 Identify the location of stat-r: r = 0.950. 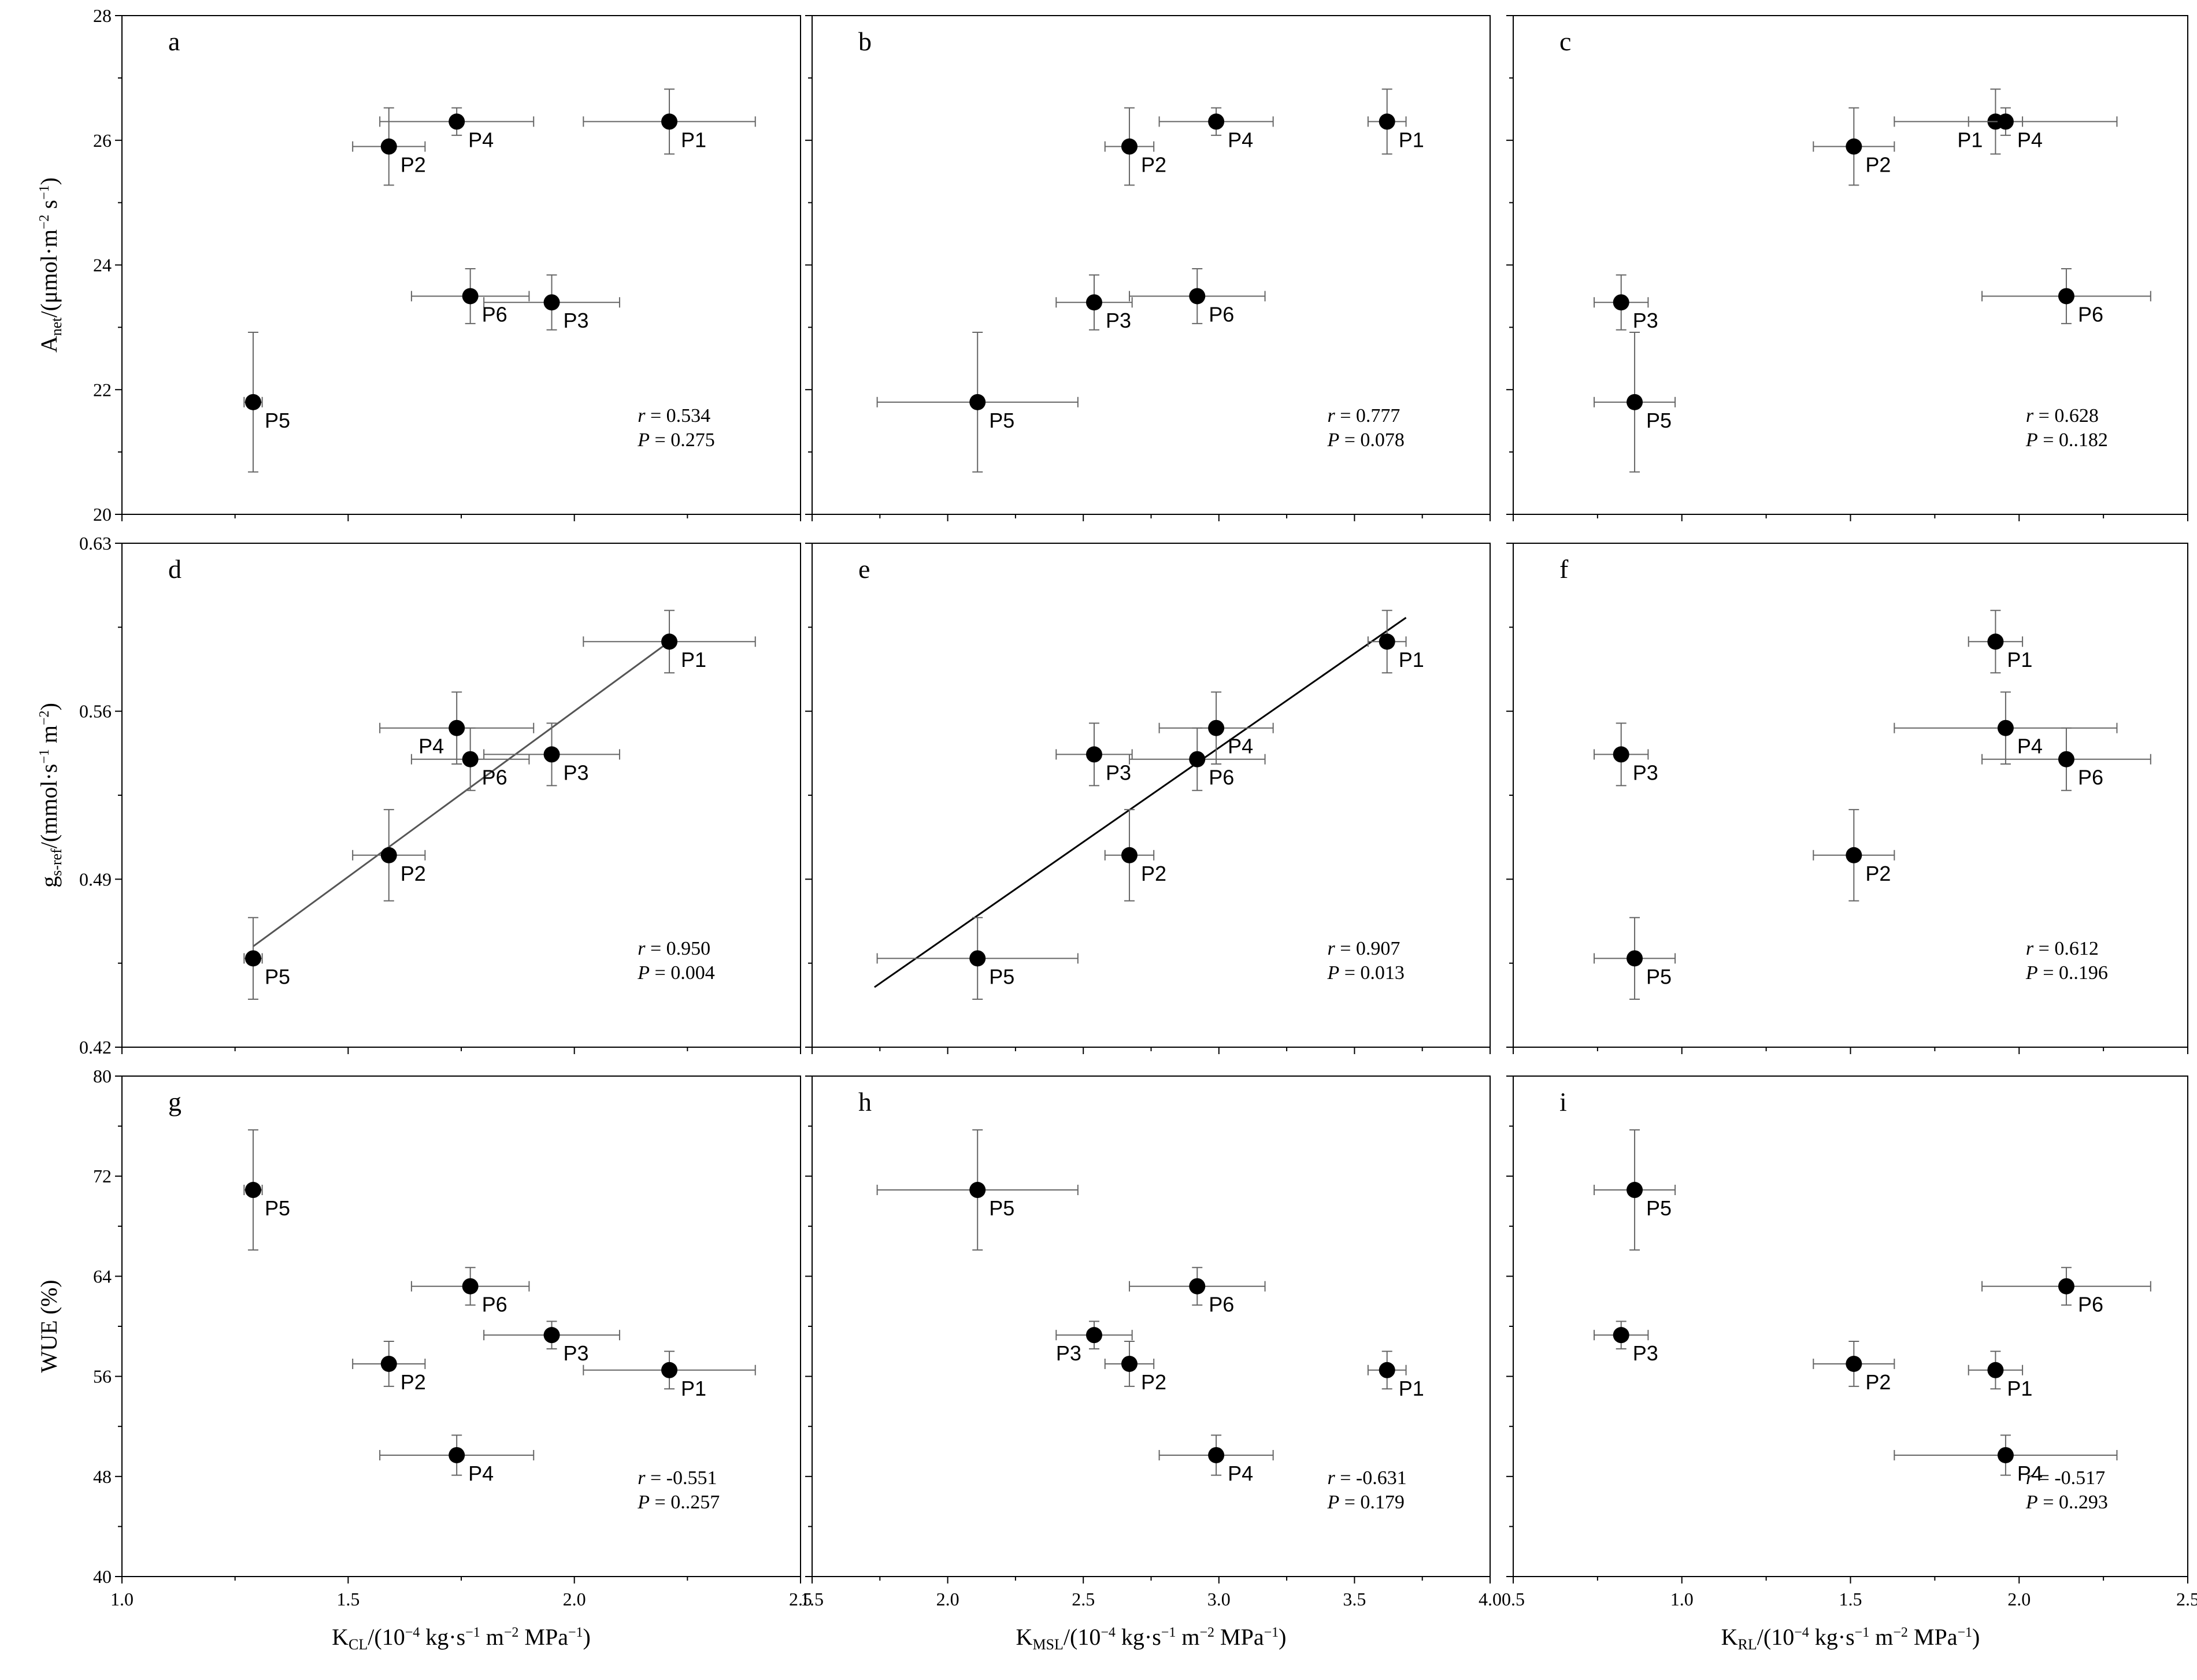
(674, 948).